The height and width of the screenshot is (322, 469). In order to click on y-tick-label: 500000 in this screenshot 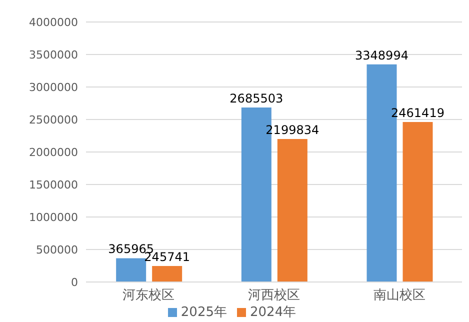, I will do `click(57, 249)`.